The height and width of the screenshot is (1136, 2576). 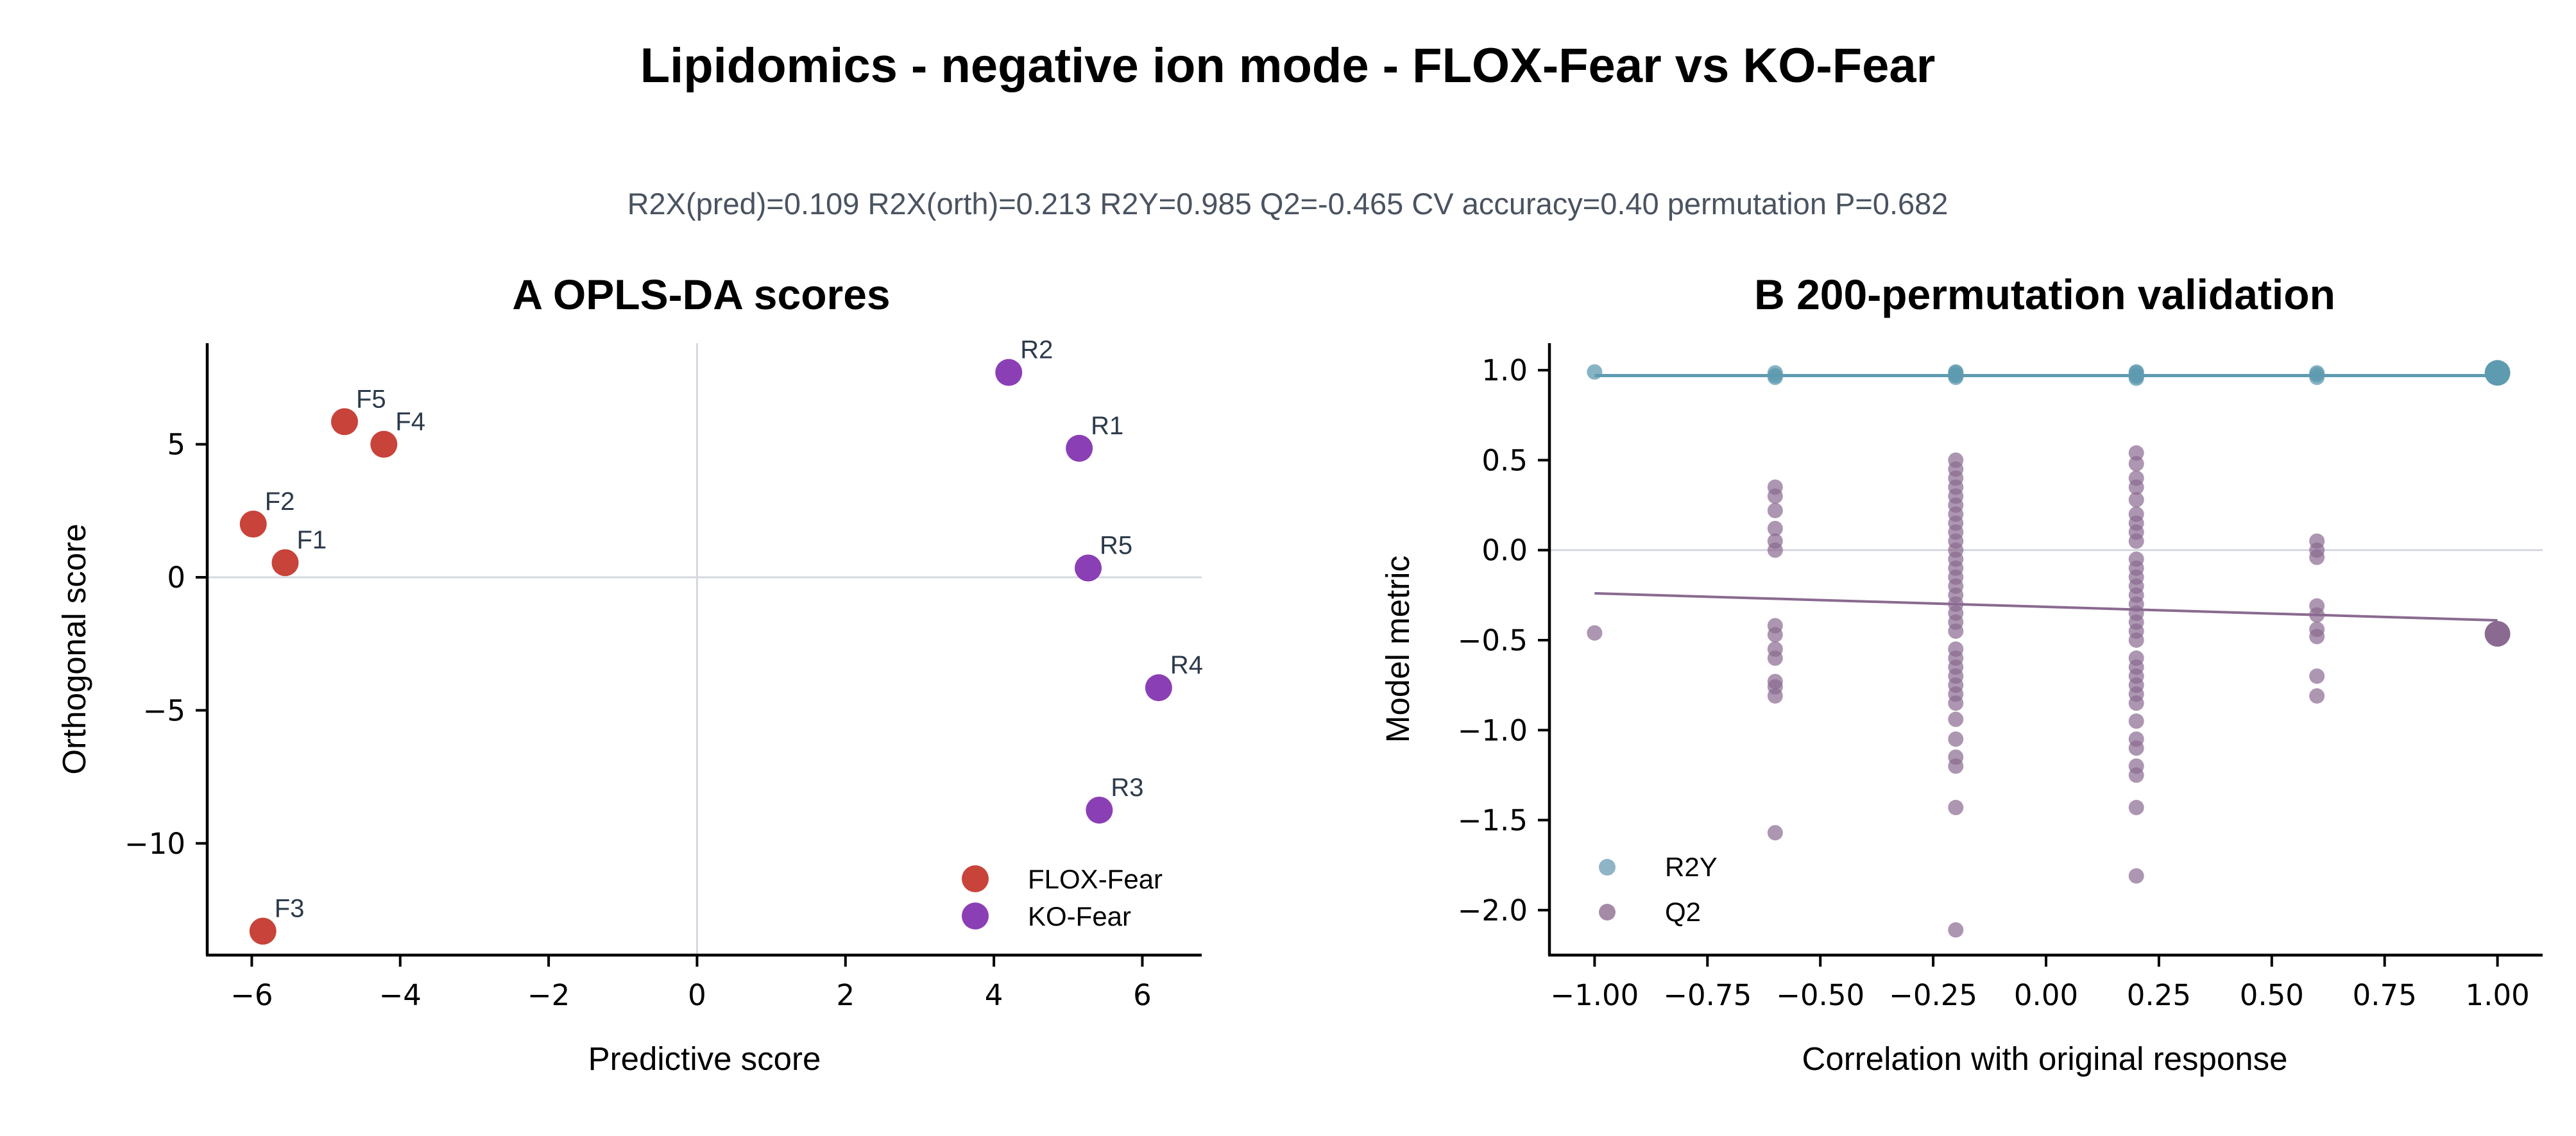 I want to click on panel-b-q2-points, so click(x=1956, y=691).